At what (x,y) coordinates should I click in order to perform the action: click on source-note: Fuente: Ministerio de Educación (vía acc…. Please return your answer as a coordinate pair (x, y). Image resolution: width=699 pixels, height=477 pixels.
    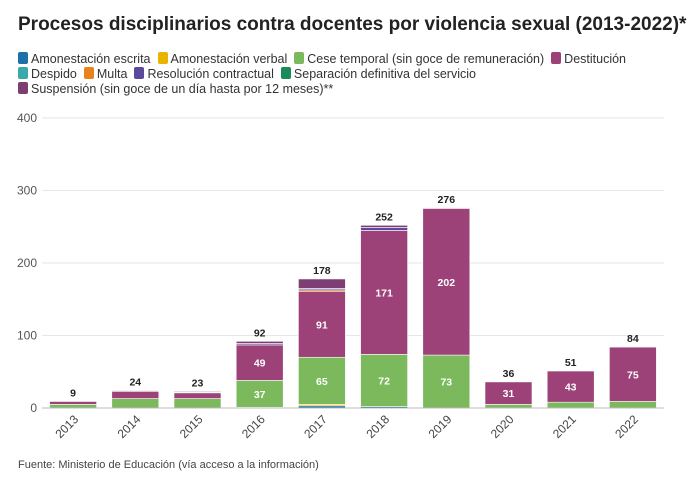
    Looking at the image, I should click on (168, 465).